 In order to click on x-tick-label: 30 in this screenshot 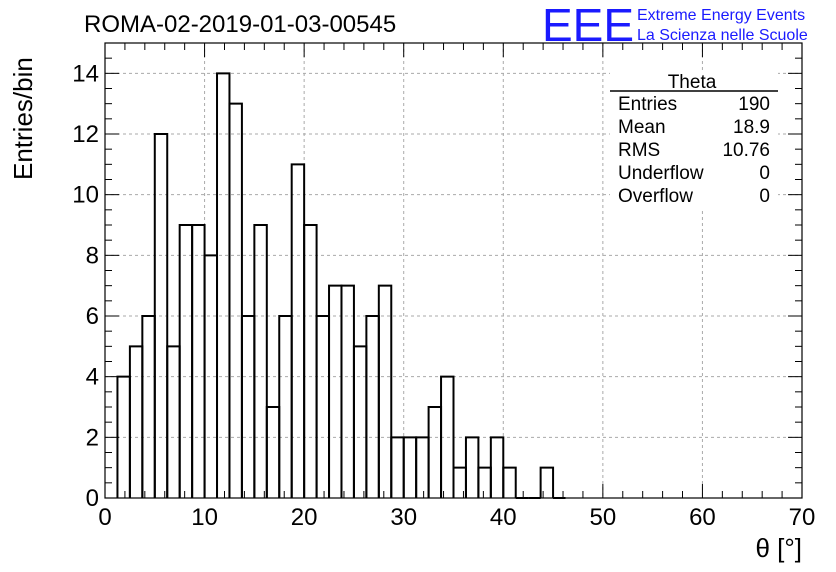, I will do `click(403, 517)`.